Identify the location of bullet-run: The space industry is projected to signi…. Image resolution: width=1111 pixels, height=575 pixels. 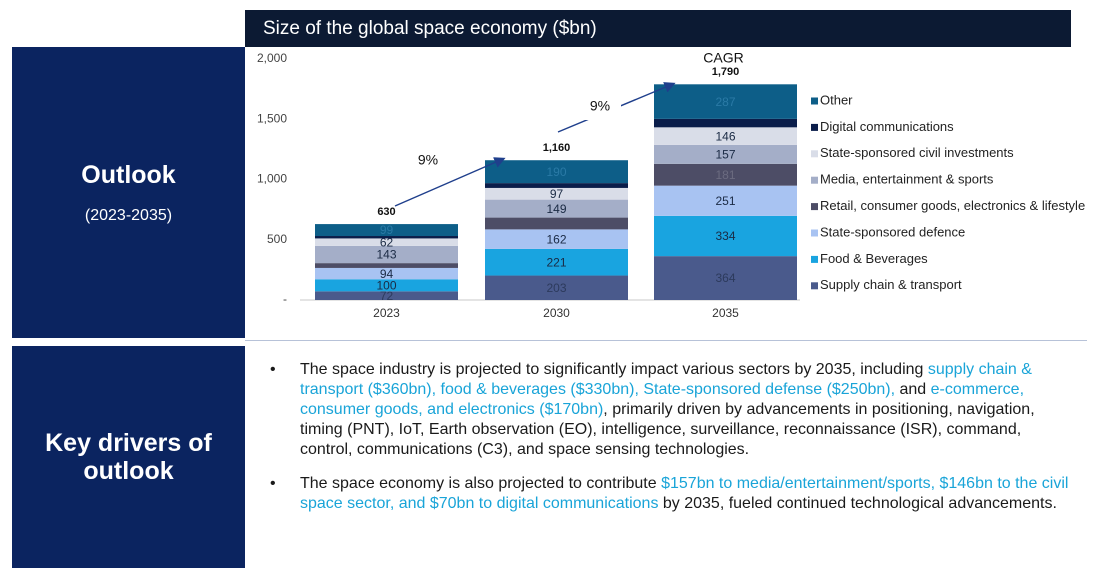
(614, 369).